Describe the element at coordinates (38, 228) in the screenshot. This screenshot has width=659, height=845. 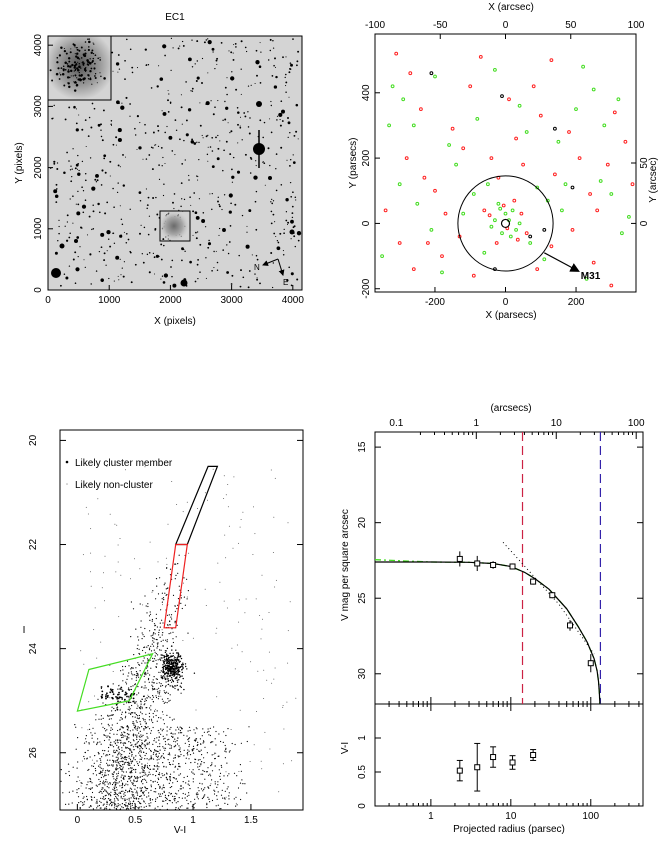
I see `y-tick-label: 1000` at that location.